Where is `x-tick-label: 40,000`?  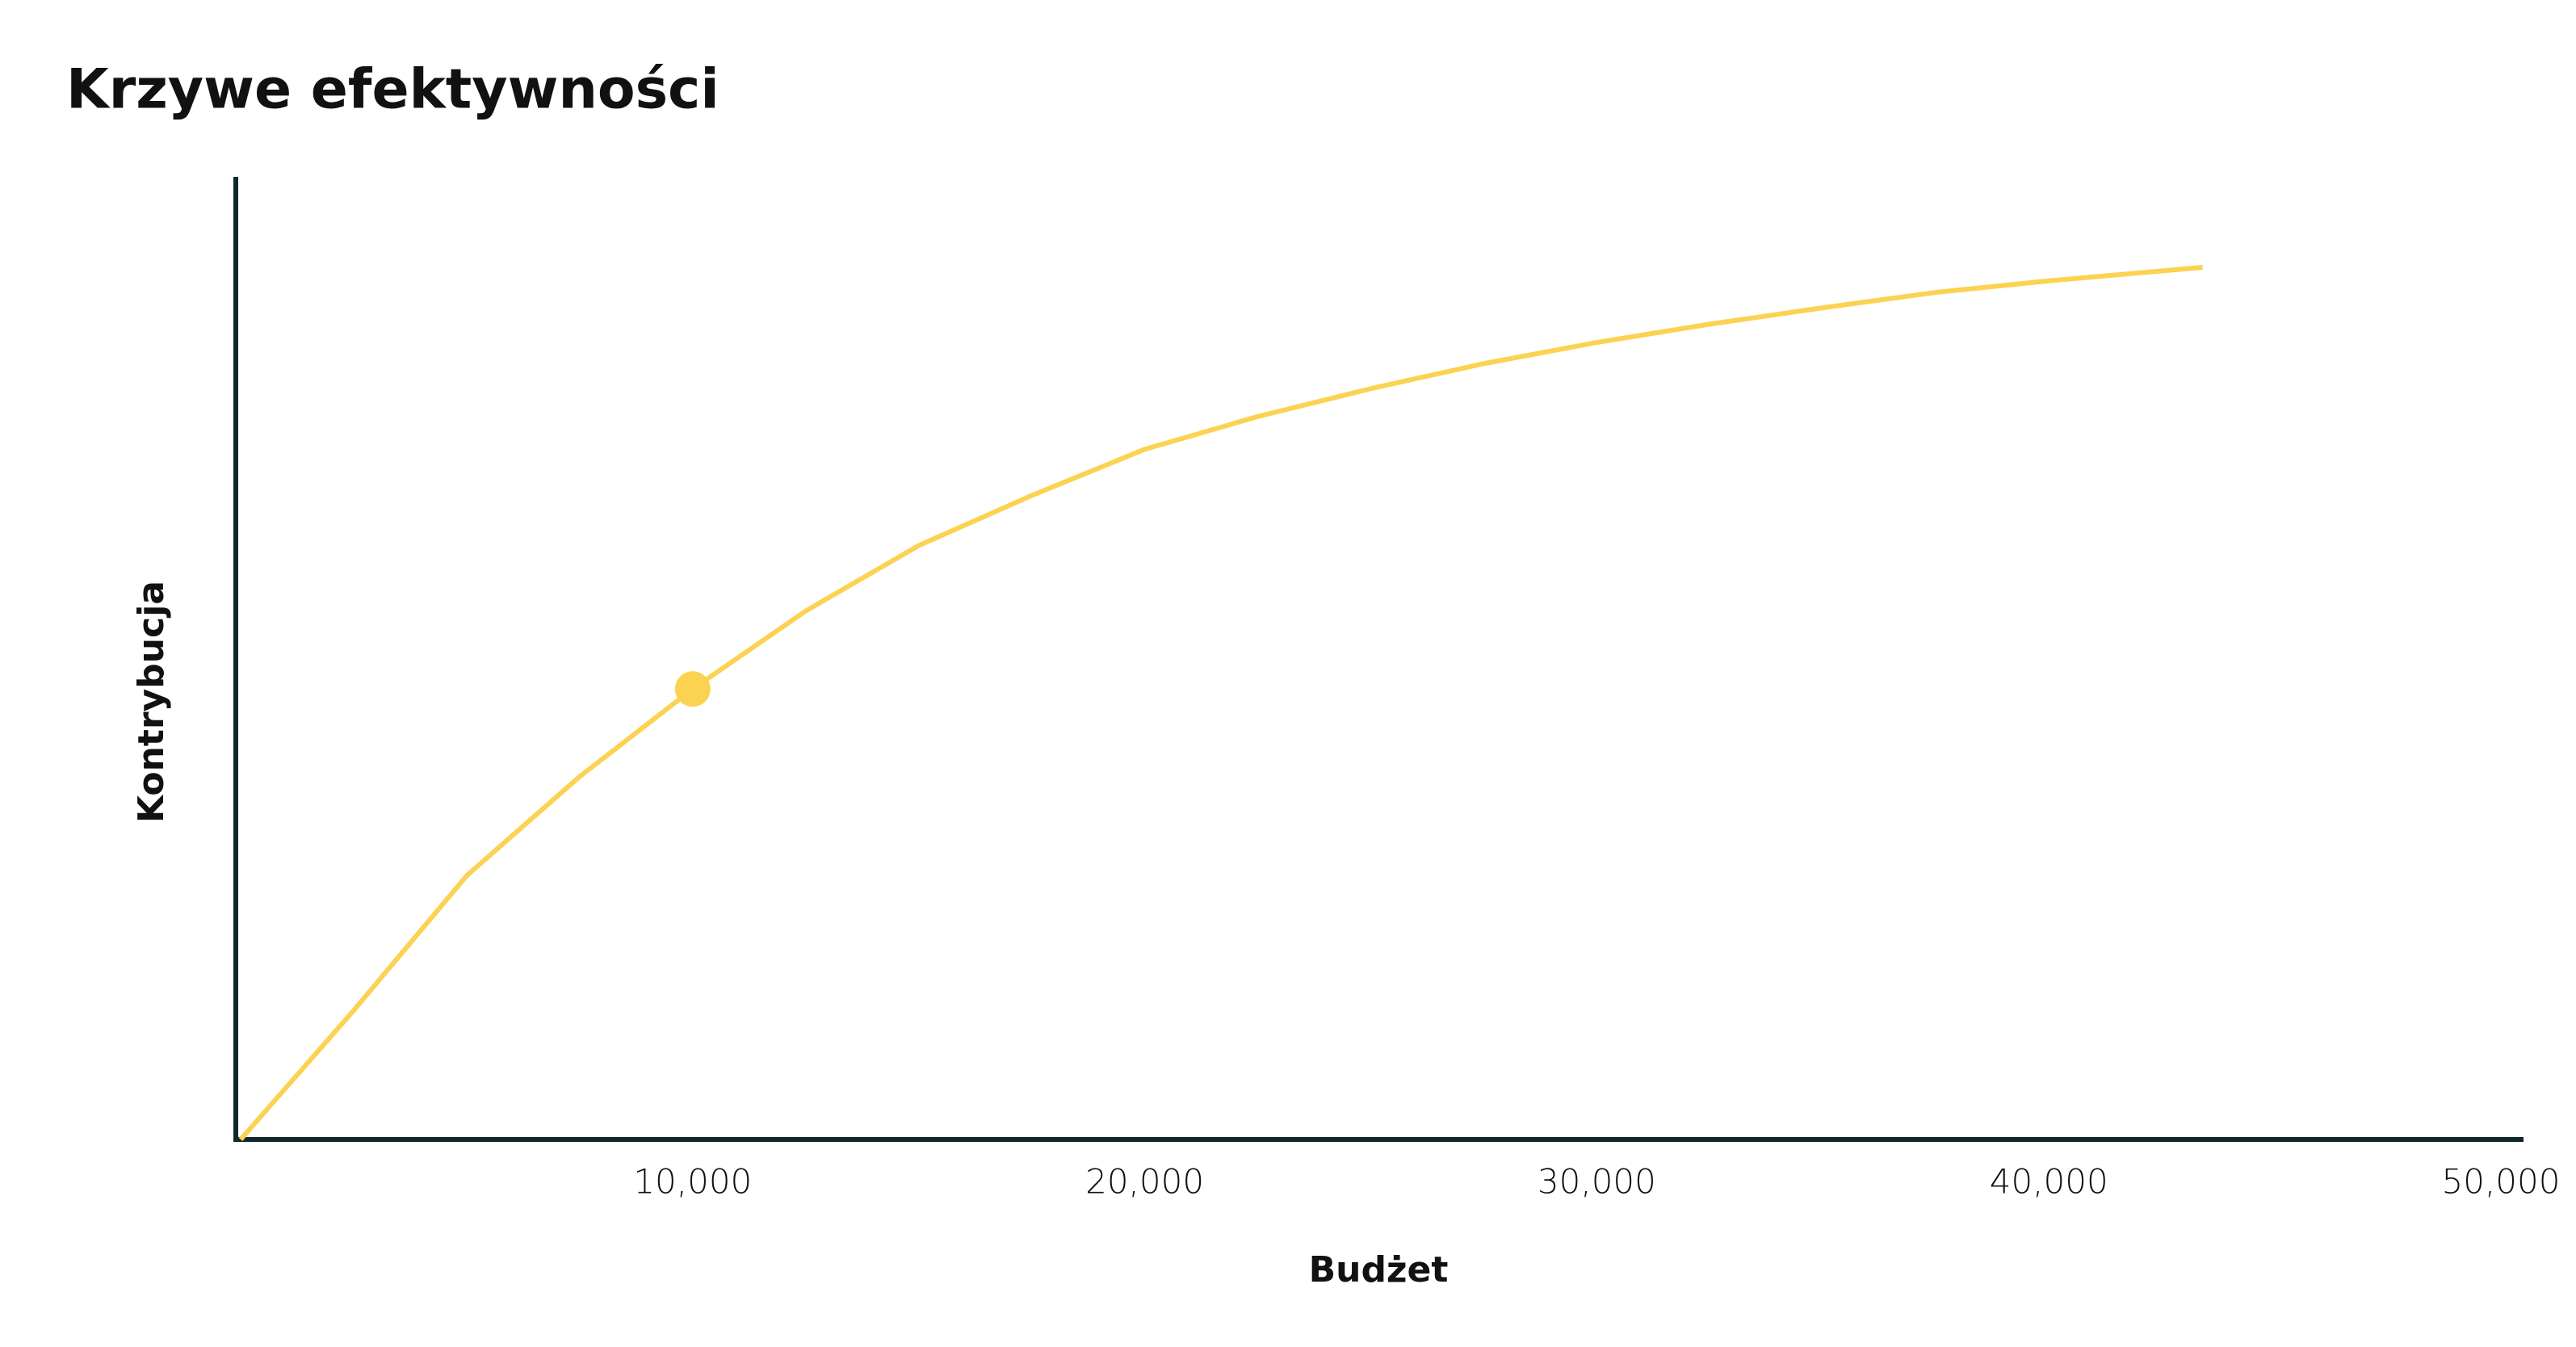
x-tick-label: 40,000 is located at coordinates (2049, 1182).